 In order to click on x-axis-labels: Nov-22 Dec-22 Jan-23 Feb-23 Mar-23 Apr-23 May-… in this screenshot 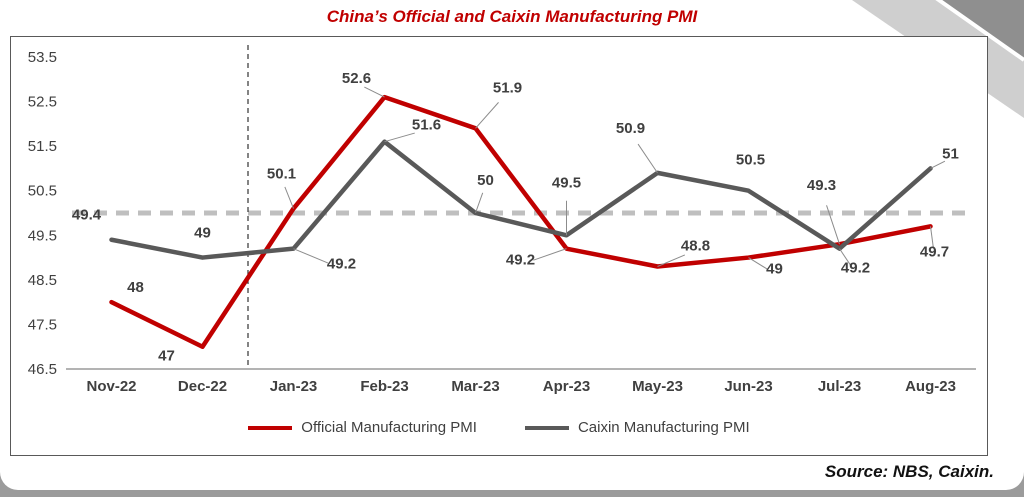, I will do `click(520, 386)`.